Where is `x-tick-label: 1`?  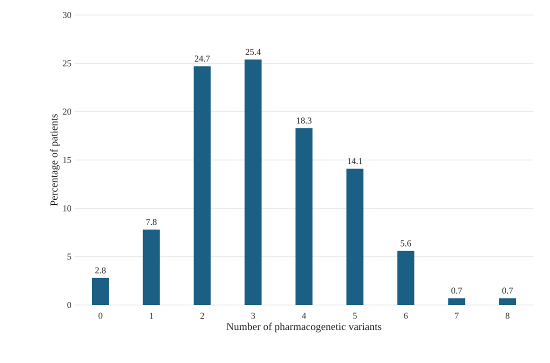
x-tick-label: 1 is located at coordinates (152, 315).